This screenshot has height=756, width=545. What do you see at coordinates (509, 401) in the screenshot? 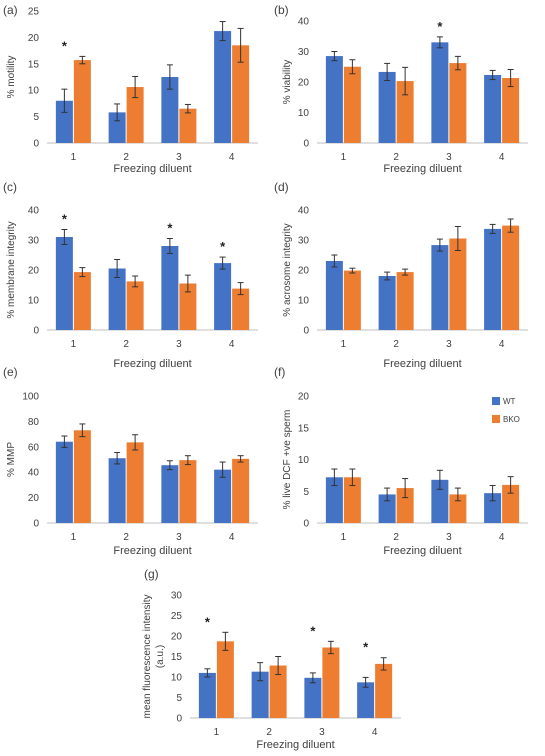
I see `legend-label: WT` at bounding box center [509, 401].